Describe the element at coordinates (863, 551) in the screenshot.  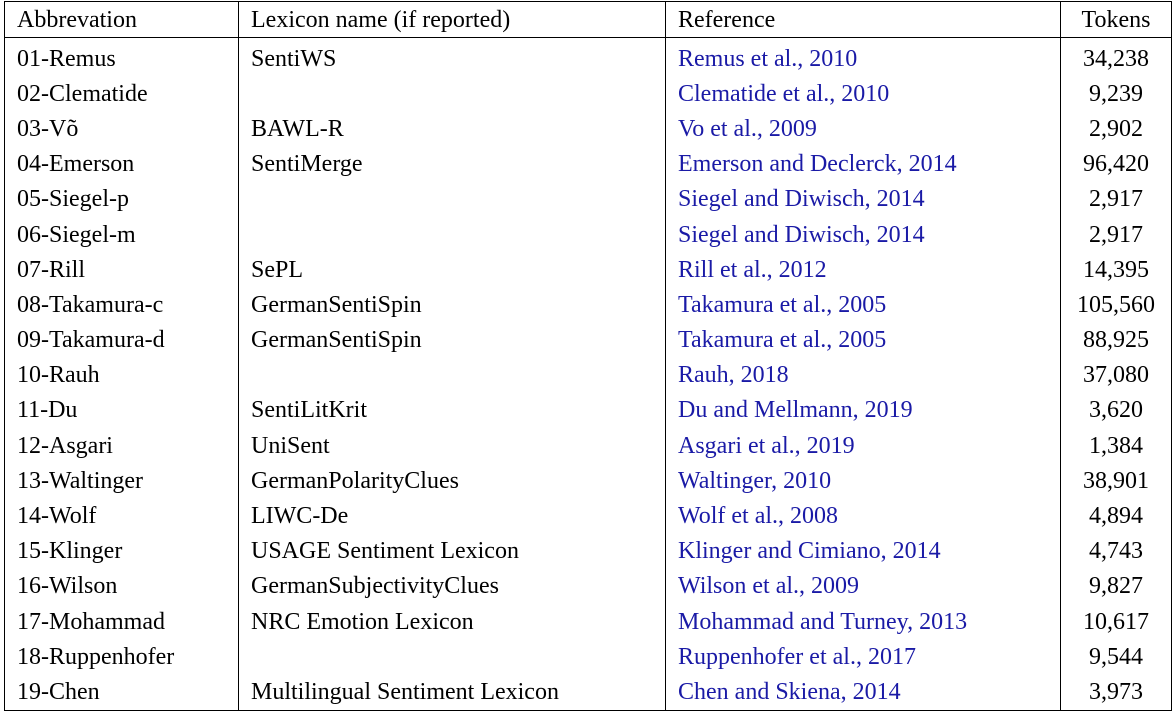
I see `reference-link: Klinger and Cimiano, 2014` at that location.